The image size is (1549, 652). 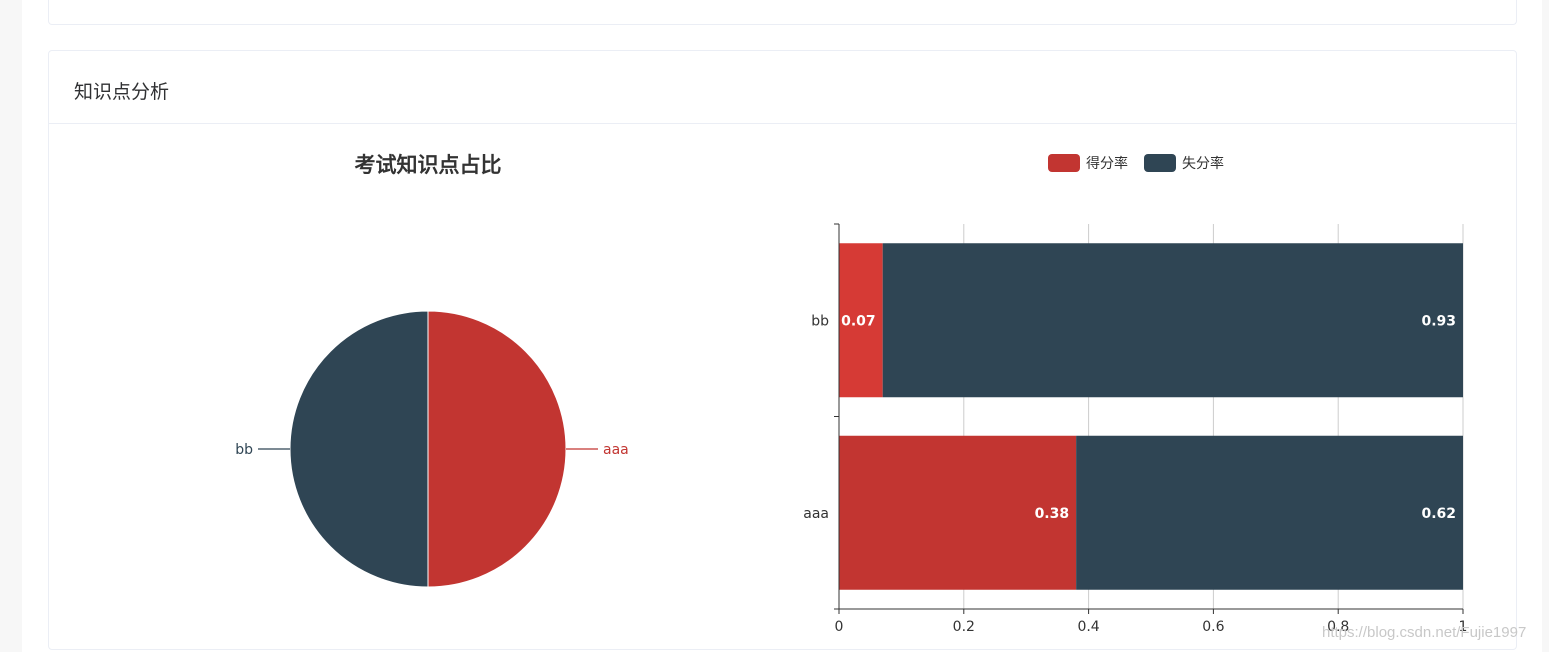 What do you see at coordinates (1424, 632) in the screenshot?
I see `watermark: https://blog.csdn.net/Fujie1997` at bounding box center [1424, 632].